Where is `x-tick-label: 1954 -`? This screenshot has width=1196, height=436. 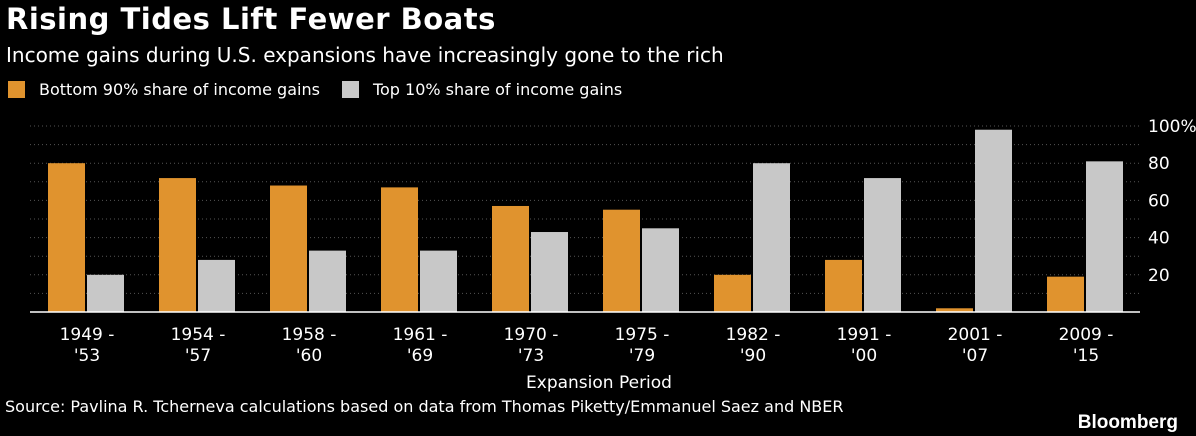
x-tick-label: 1954 - is located at coordinates (198, 335).